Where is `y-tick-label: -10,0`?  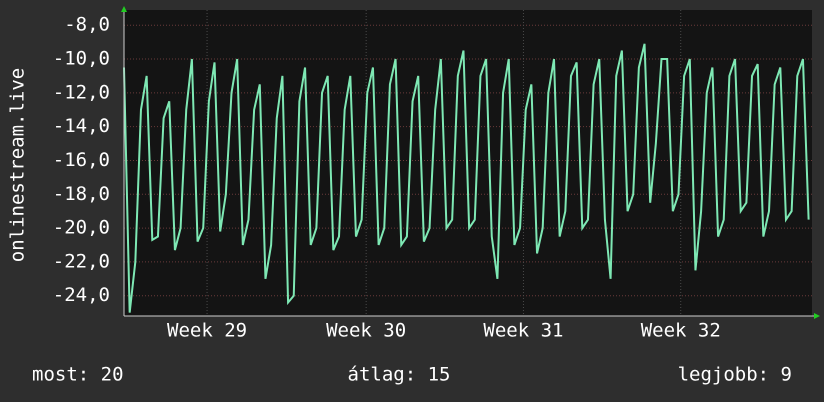
y-tick-label: -10,0 is located at coordinates (81, 59).